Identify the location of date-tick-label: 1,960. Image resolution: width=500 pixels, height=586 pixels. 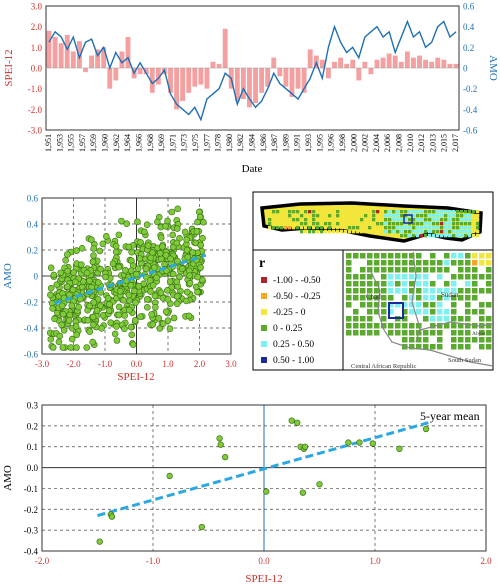
(105, 143).